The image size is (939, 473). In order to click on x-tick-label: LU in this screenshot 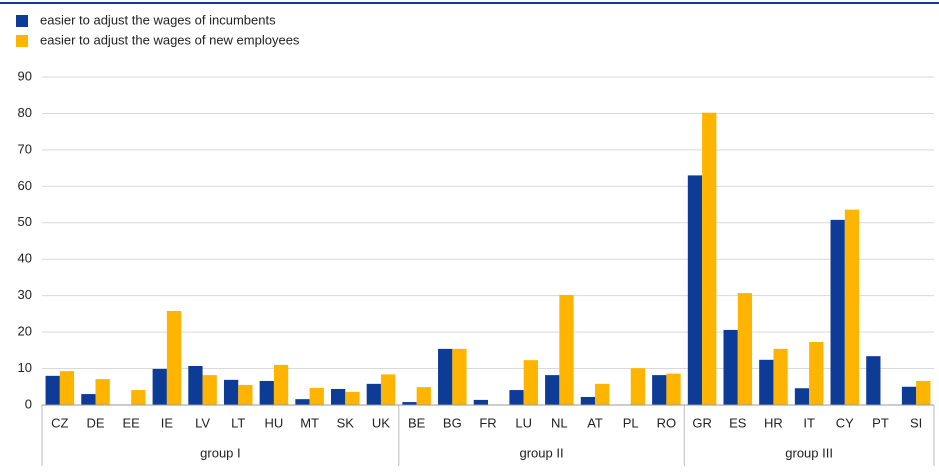, I will do `click(523, 422)`.